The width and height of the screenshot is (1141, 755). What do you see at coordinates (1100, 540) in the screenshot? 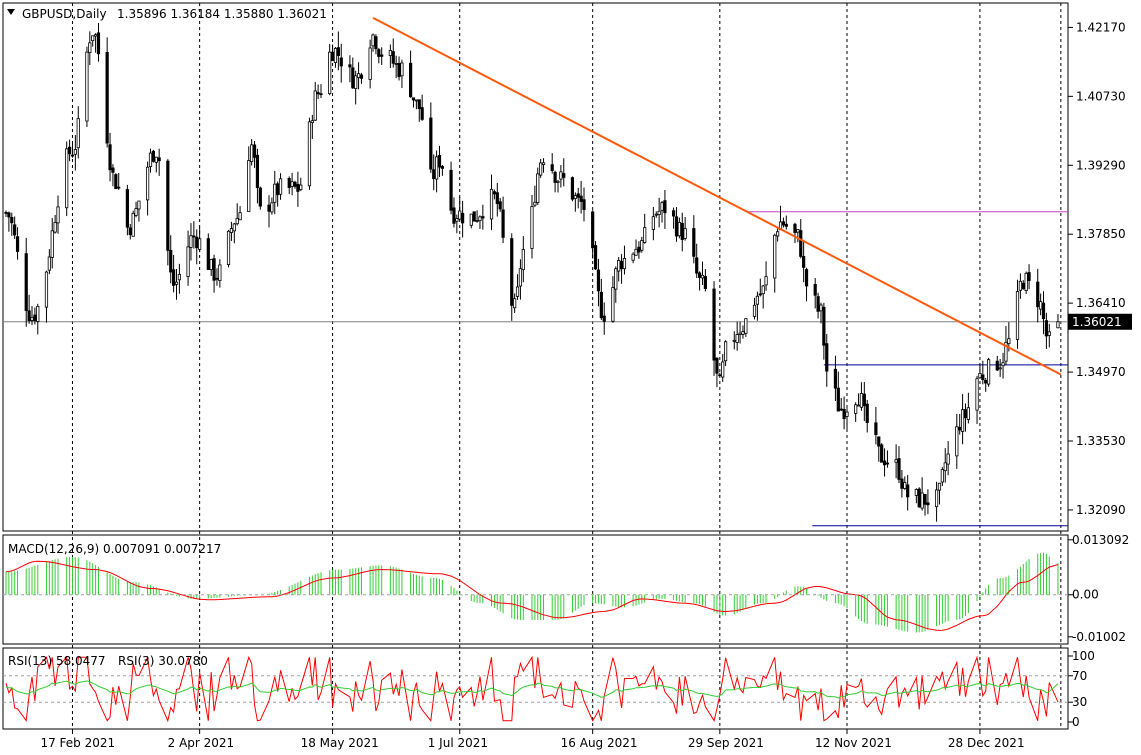
I see `macd-axis-label: 0.013092` at bounding box center [1100, 540].